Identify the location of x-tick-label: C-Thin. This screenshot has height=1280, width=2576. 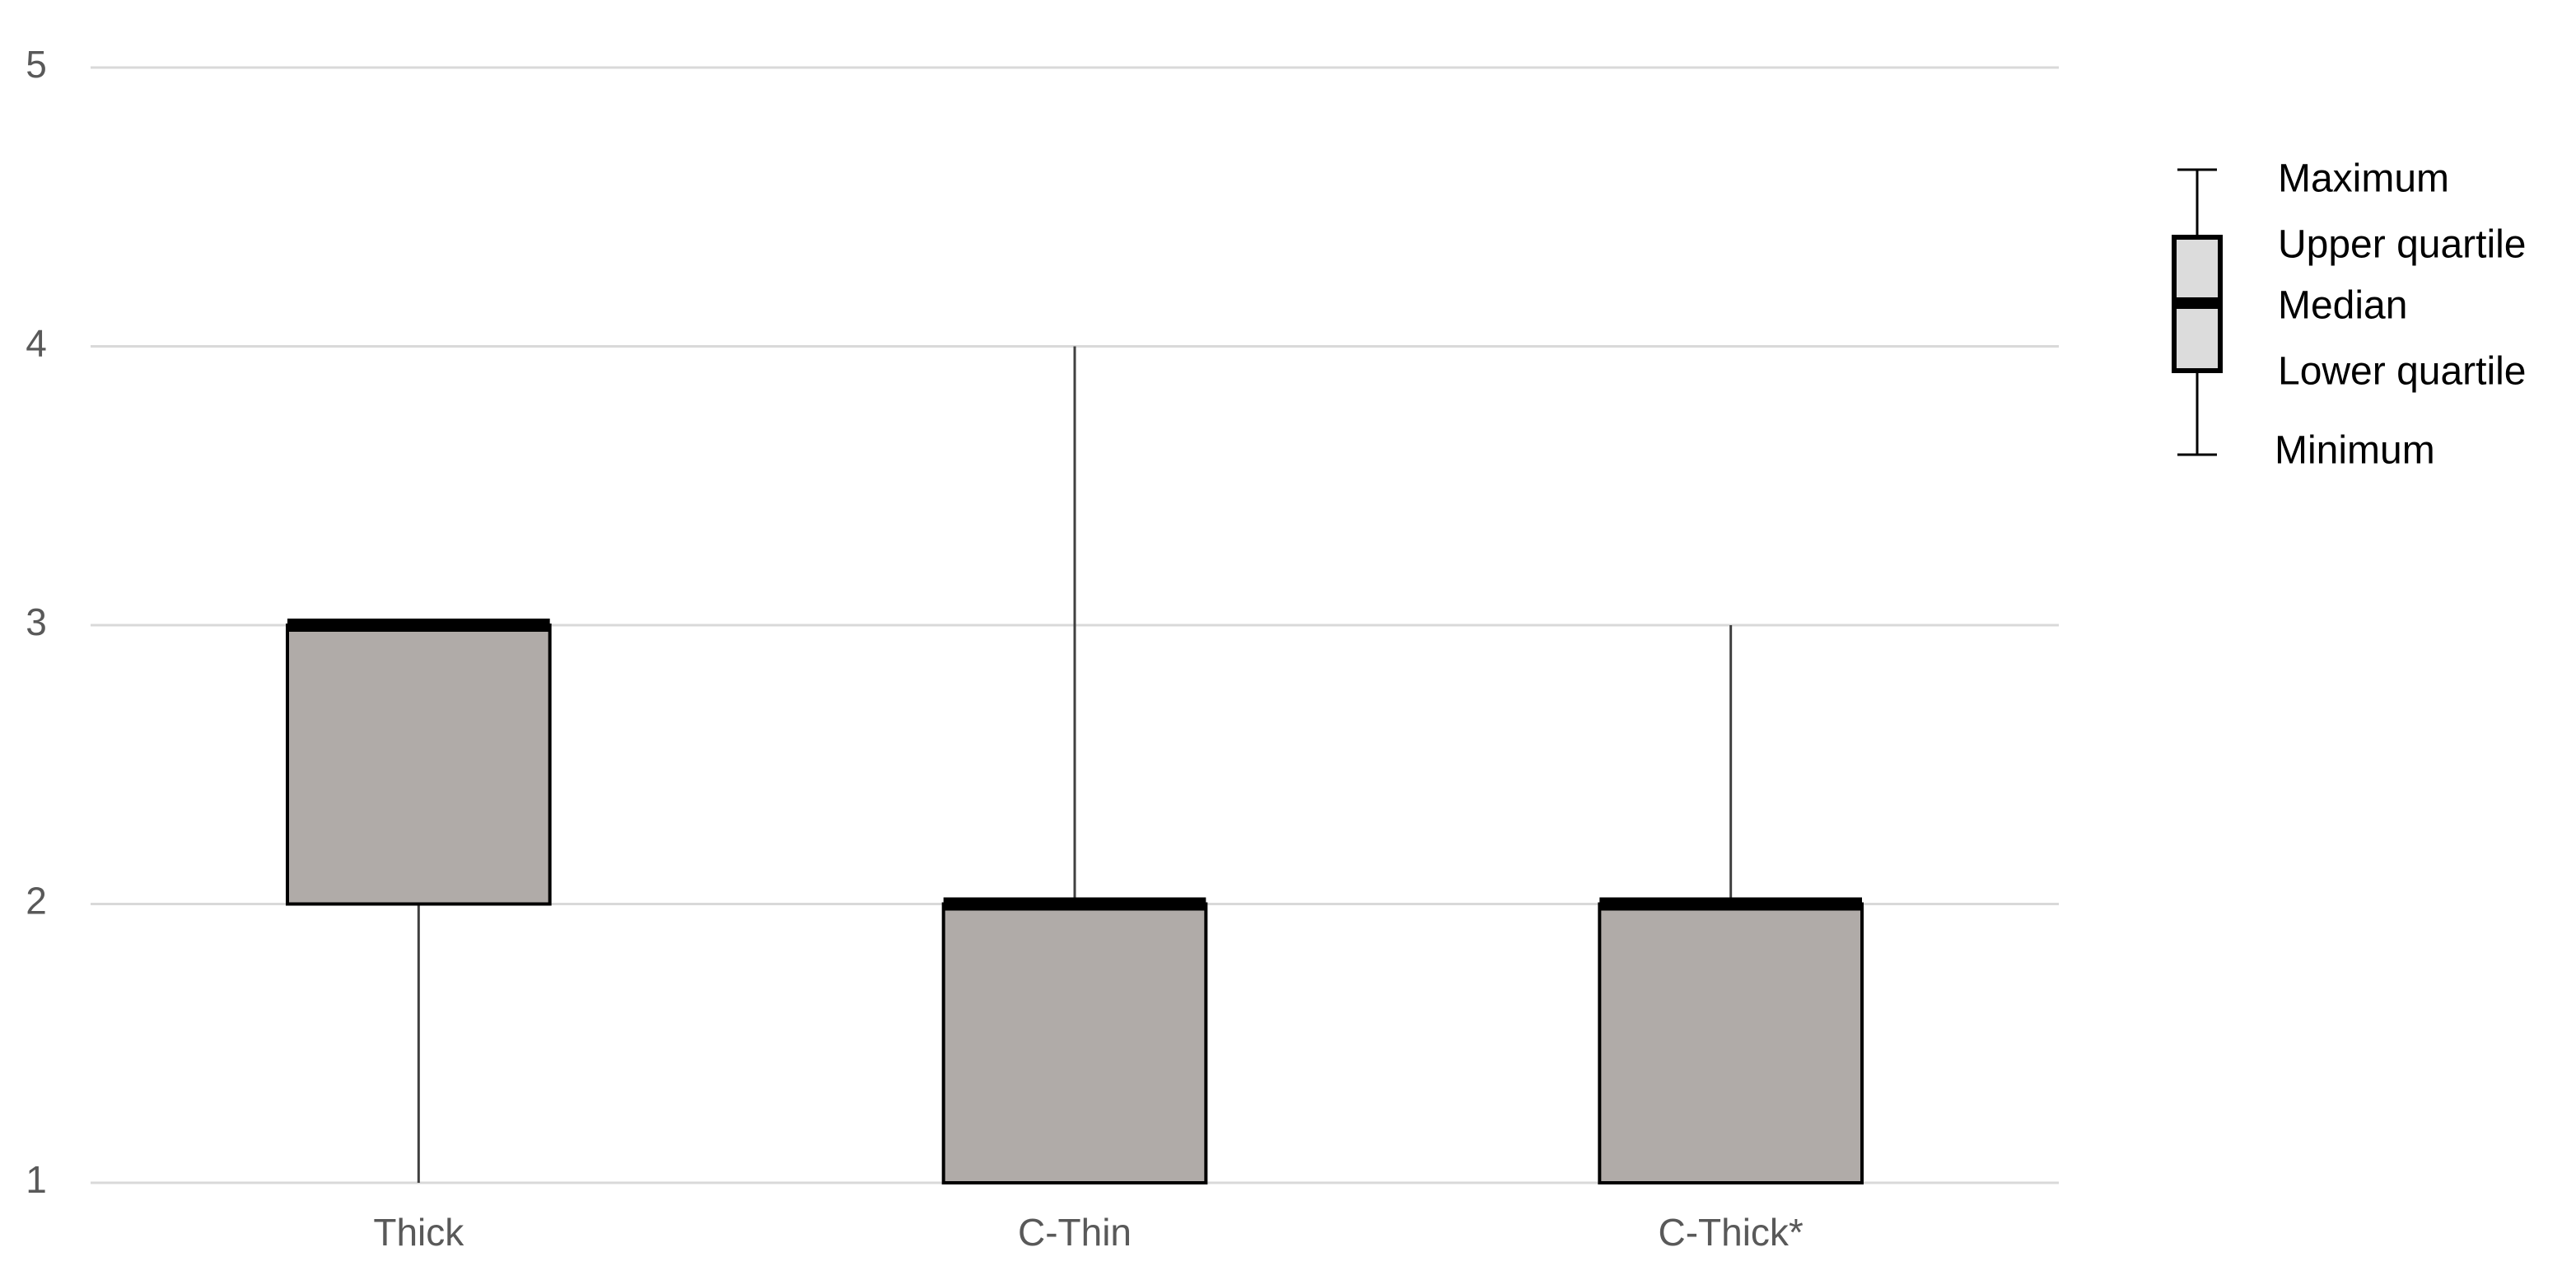
(1075, 1232).